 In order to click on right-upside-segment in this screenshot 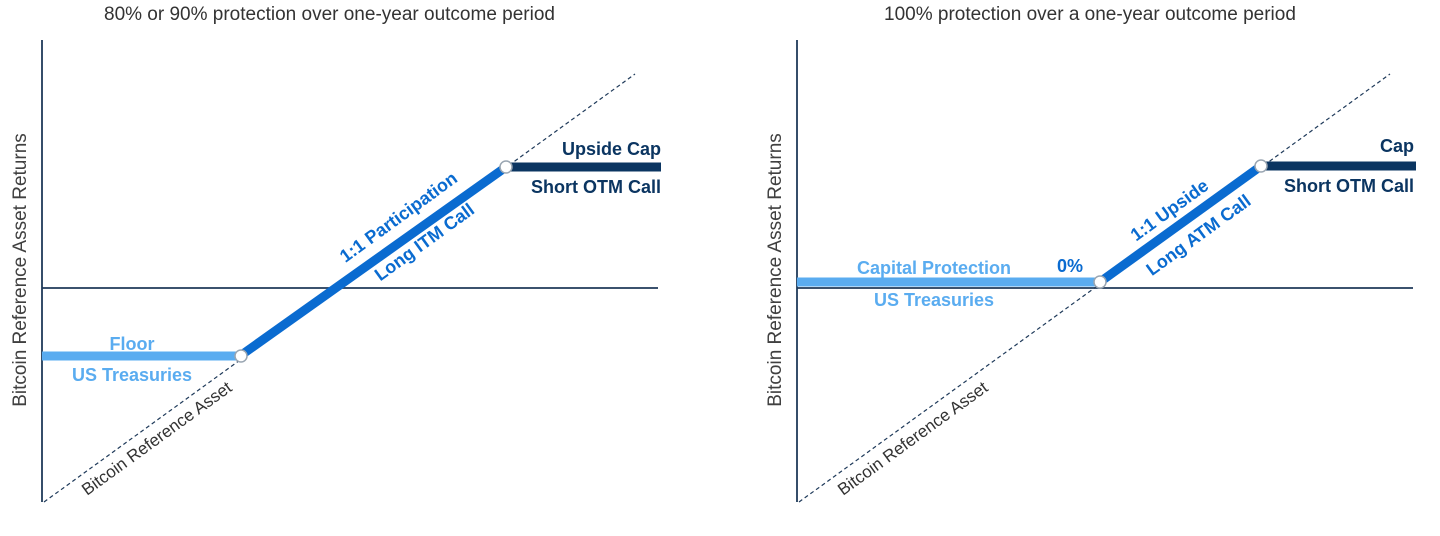, I will do `click(1180, 224)`.